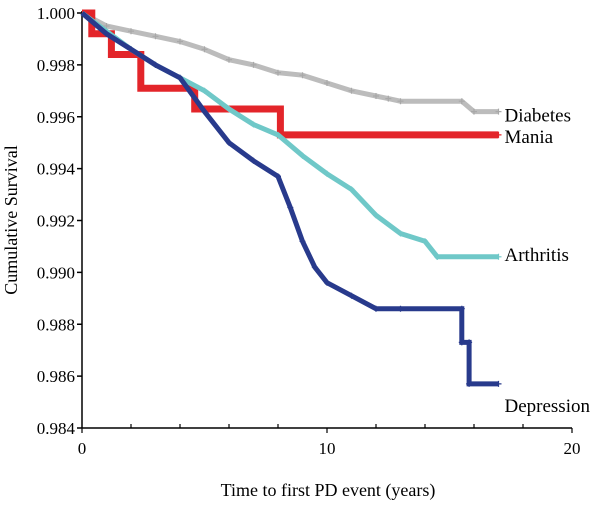 Image resolution: width=603 pixels, height=506 pixels. I want to click on y-tick-label: 0.986, so click(56, 376).